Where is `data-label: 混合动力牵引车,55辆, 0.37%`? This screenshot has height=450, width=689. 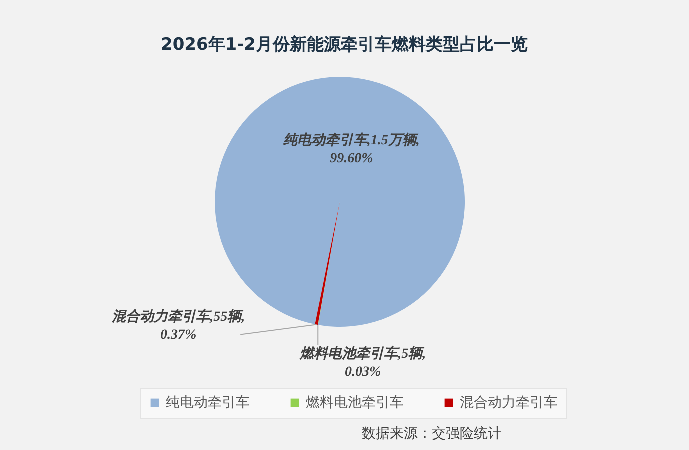
data-label: 混合动力牵引车,55辆, 0.37% is located at coordinates (178, 325).